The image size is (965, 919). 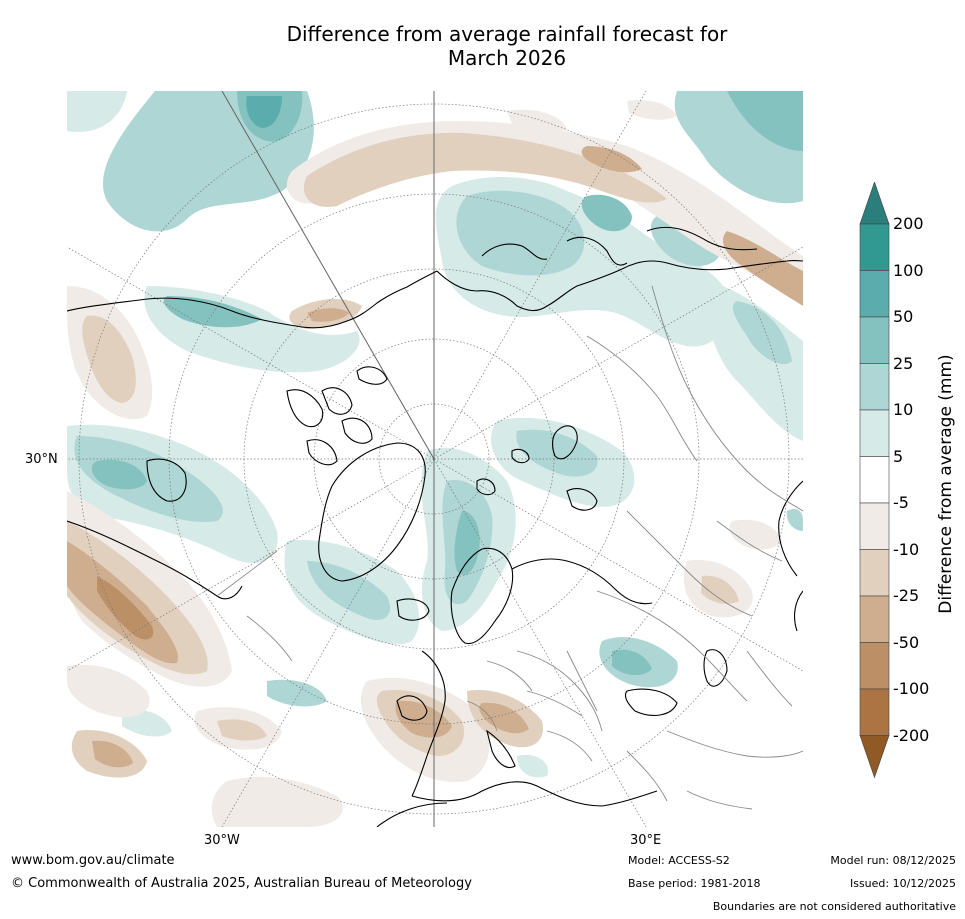 I want to click on title-line-2: March 2026, so click(x=507, y=58).